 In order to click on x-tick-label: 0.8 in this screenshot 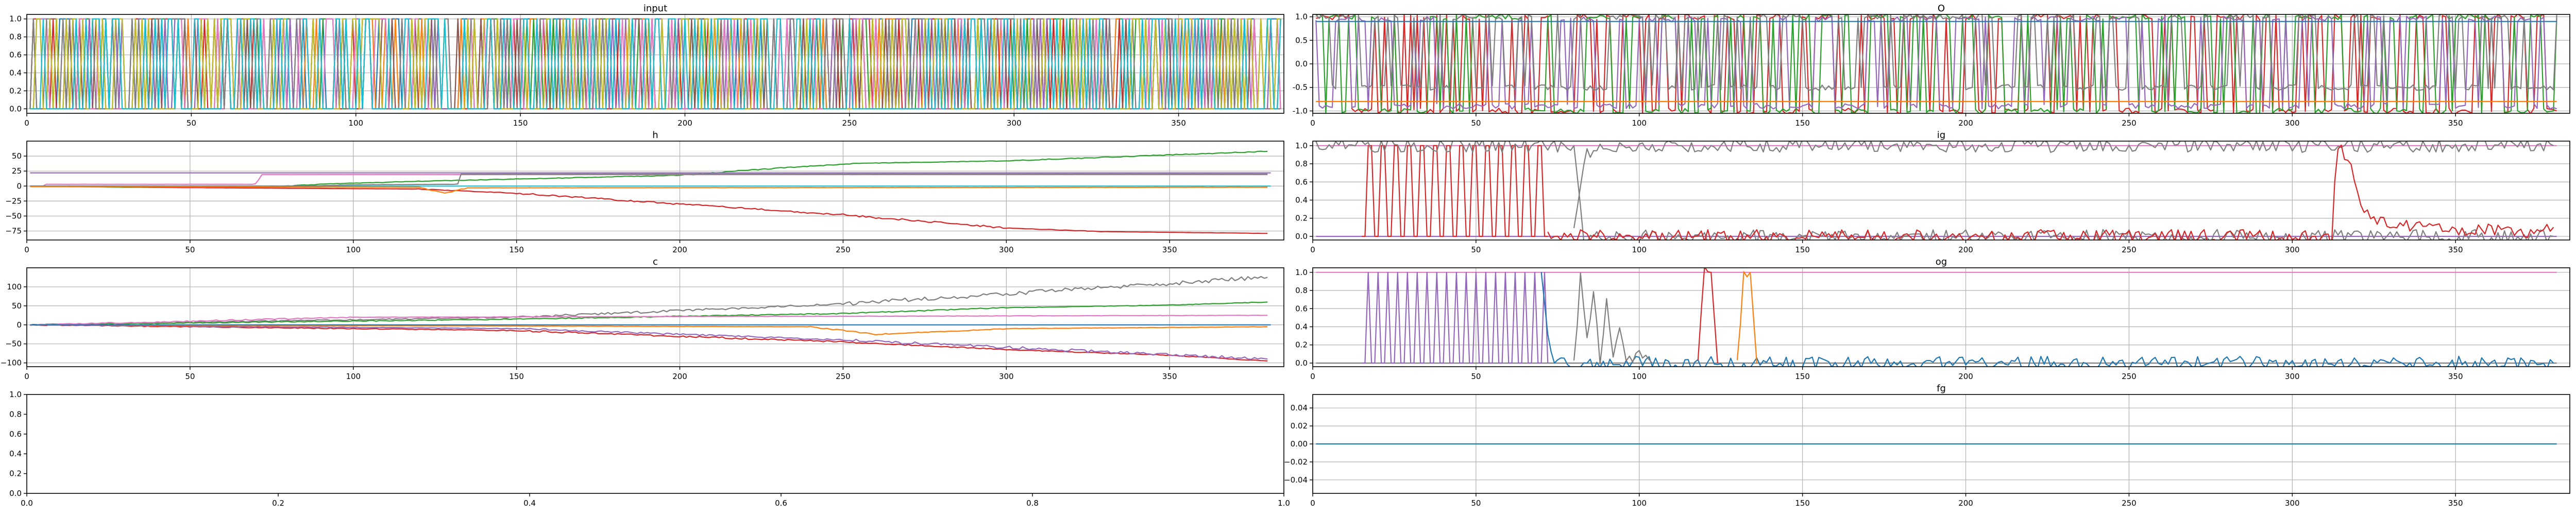, I will do `click(1032, 504)`.